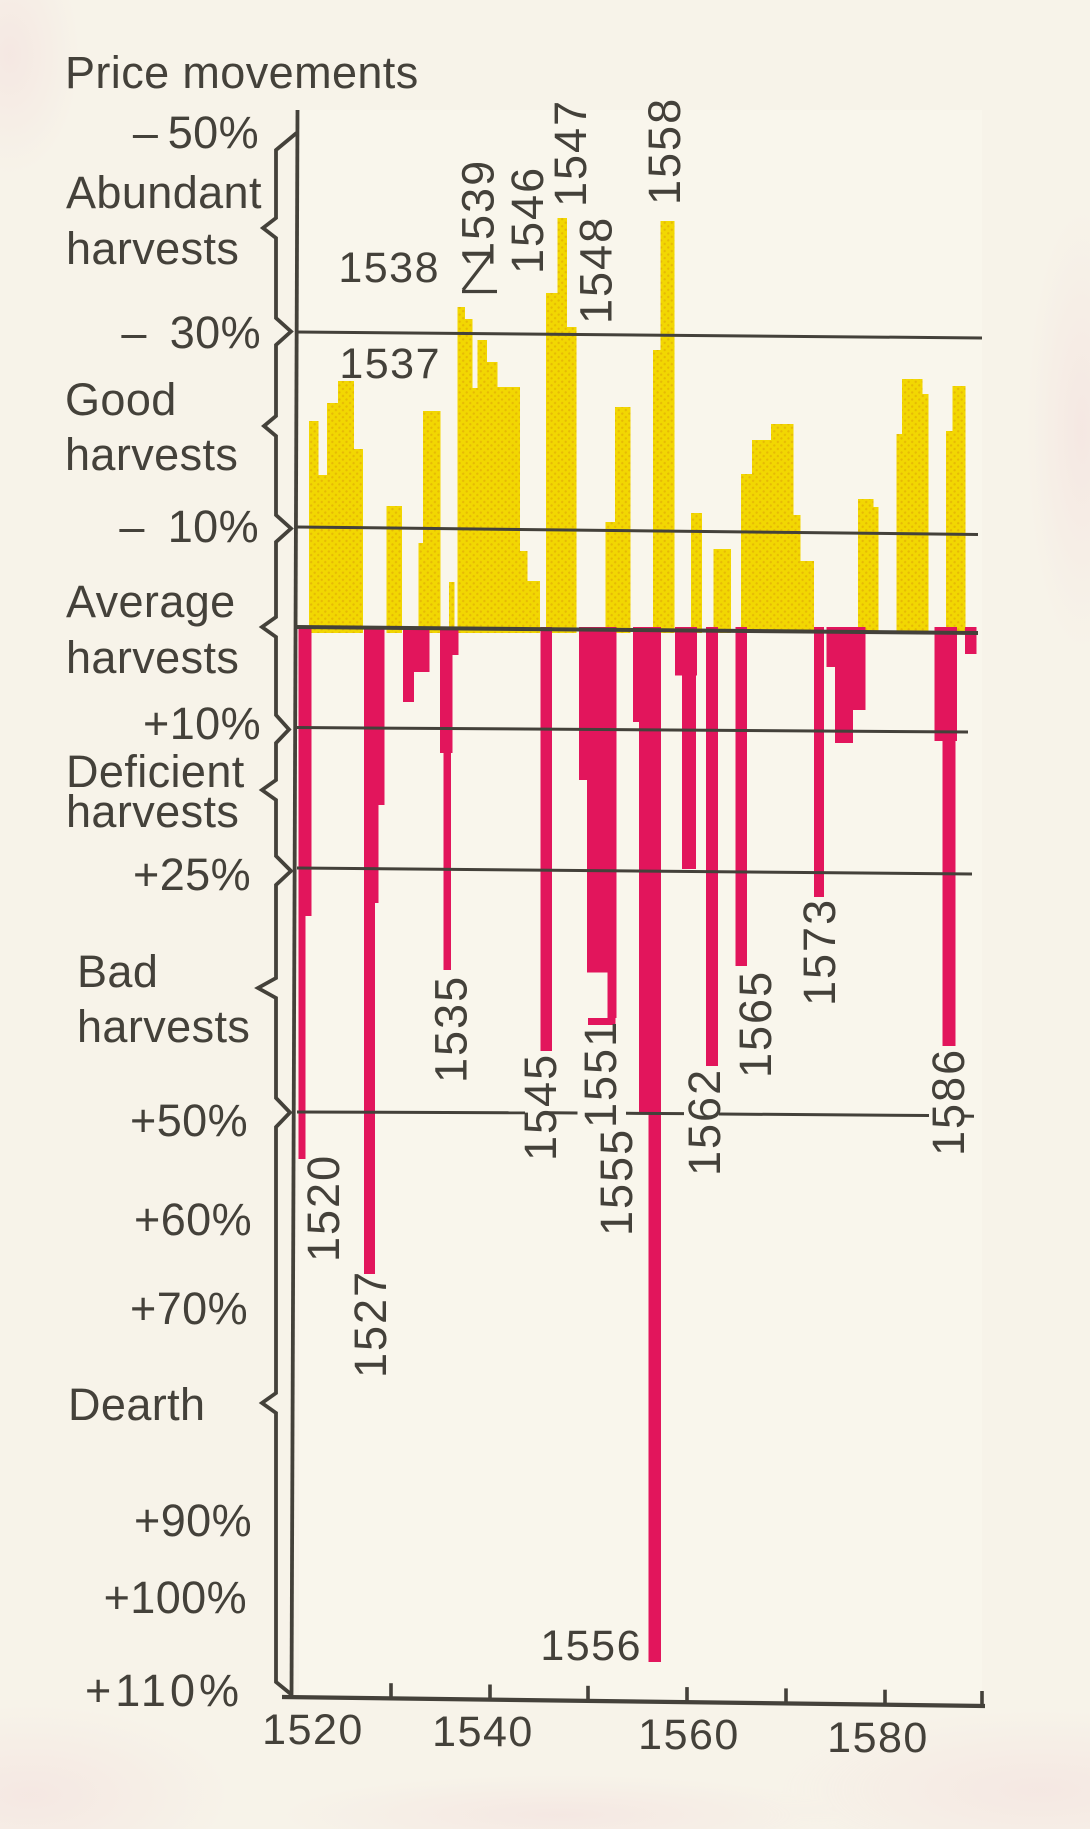 Image resolution: width=1090 pixels, height=1829 pixels. I want to click on svg-text: 1548, so click(596, 270).